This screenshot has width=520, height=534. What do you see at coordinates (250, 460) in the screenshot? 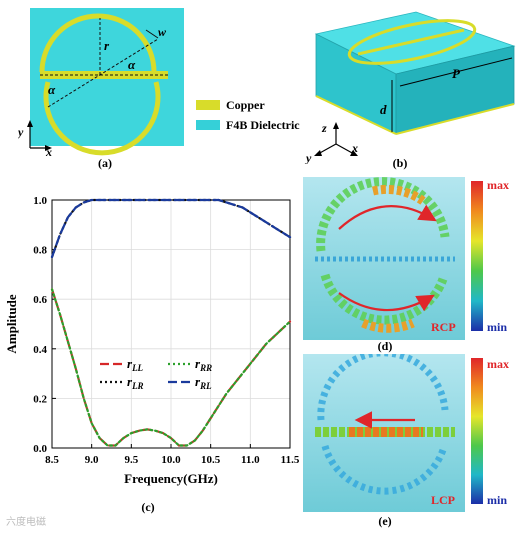
I see `x-tick-label: 11.0` at bounding box center [250, 460].